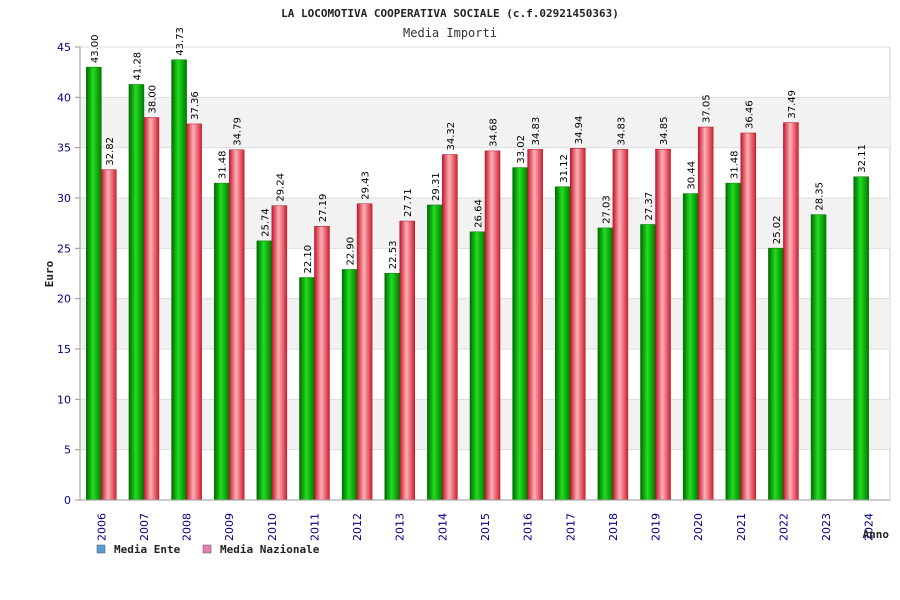 Image resolution: width=900 pixels, height=600 pixels. Describe the element at coordinates (180, 41) in the screenshot. I see `value-label-media-ente: 43.73` at that location.